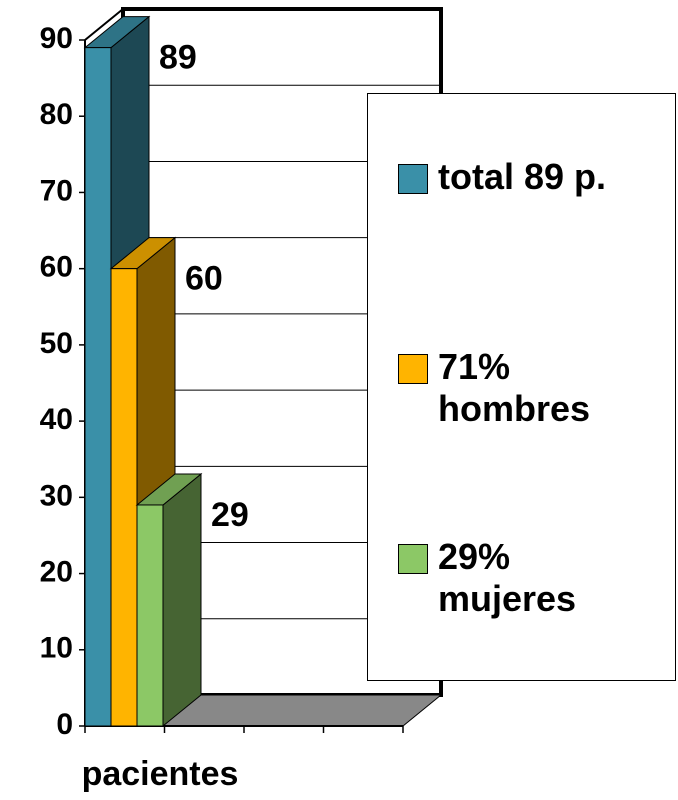  What do you see at coordinates (522, 176) in the screenshot?
I see `legend-label: total 89 p.` at bounding box center [522, 176].